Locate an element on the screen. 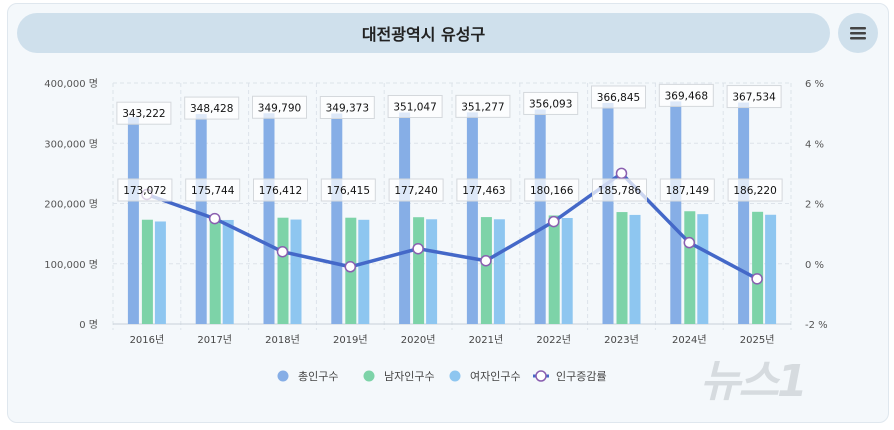 The image size is (894, 430). watermark-logo: 뉴스1 is located at coordinates (754, 381).